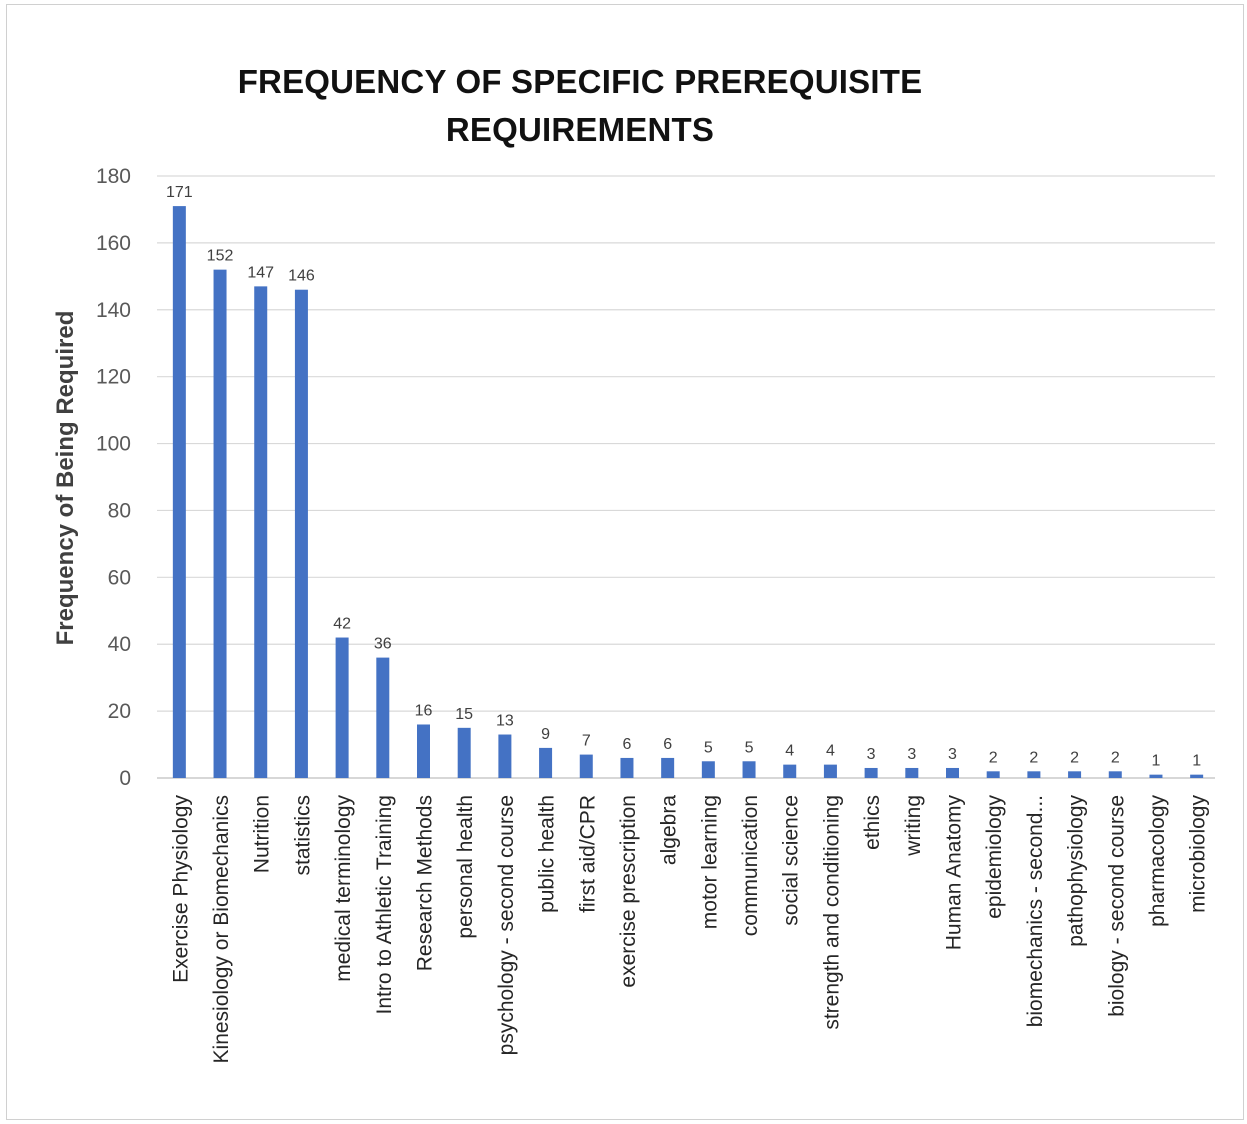  Describe the element at coordinates (113, 444) in the screenshot. I see `y-tick-label: 100` at that location.